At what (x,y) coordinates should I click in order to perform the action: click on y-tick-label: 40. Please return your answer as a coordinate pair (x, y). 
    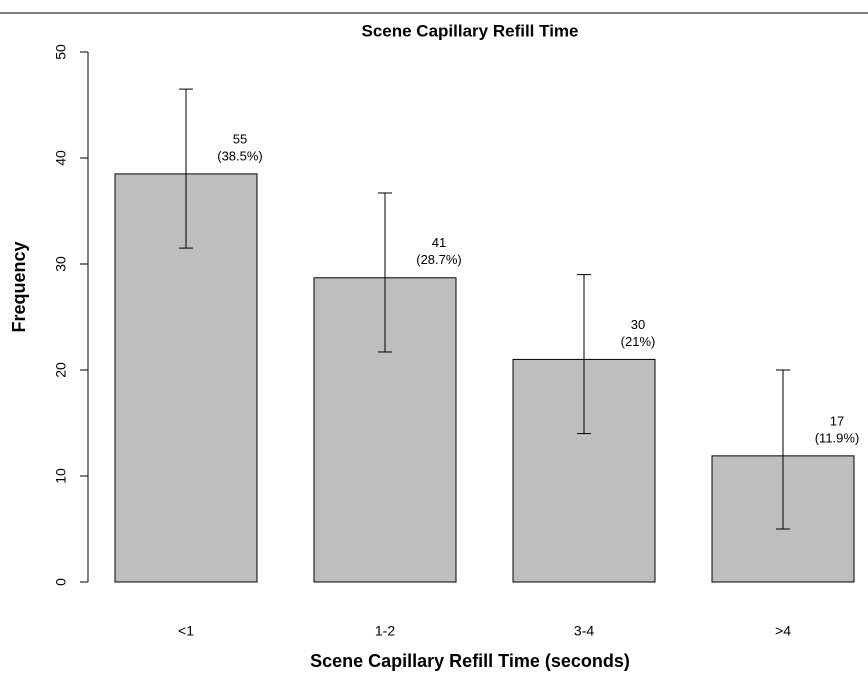
    Looking at the image, I should click on (61, 158).